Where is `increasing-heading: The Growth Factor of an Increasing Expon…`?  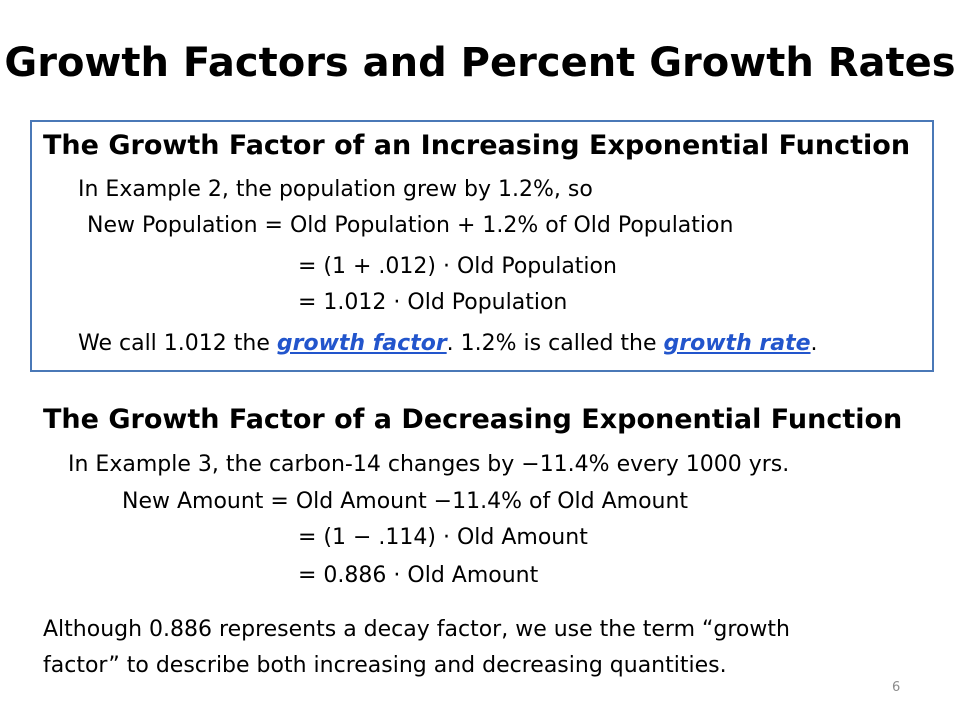 increasing-heading: The Growth Factor of an Increasing Expon… is located at coordinates (477, 145).